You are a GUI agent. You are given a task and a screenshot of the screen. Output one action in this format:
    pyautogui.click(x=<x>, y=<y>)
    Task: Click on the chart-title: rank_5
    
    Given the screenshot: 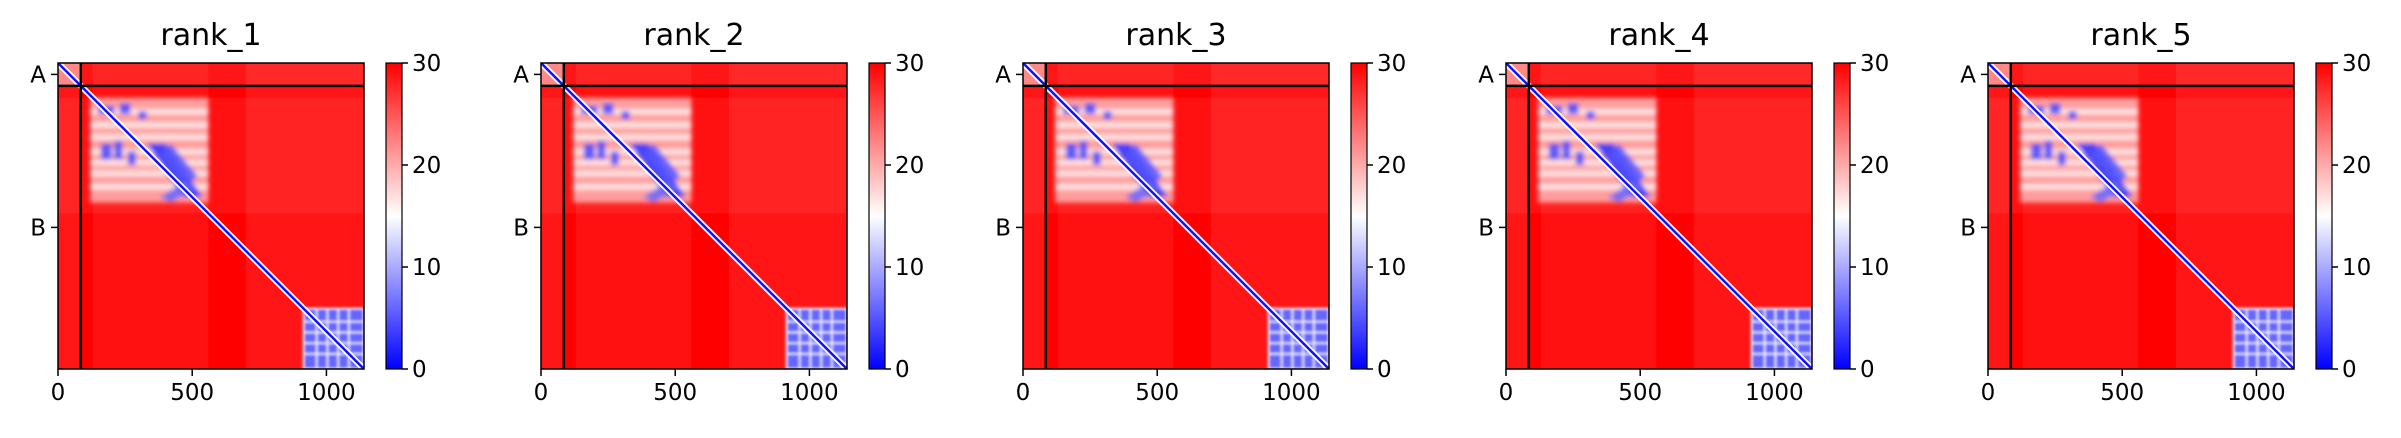 What is the action you would take?
    pyautogui.click(x=2140, y=35)
    